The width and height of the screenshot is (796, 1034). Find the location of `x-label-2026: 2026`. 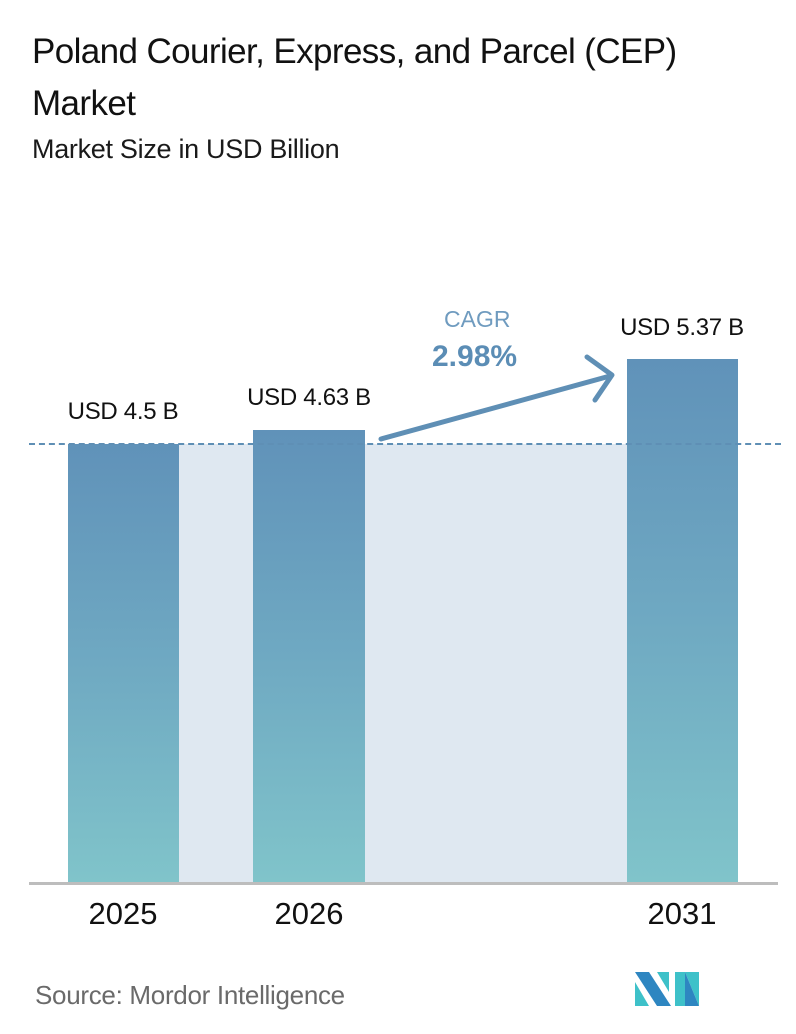

x-label-2026: 2026 is located at coordinates (309, 913).